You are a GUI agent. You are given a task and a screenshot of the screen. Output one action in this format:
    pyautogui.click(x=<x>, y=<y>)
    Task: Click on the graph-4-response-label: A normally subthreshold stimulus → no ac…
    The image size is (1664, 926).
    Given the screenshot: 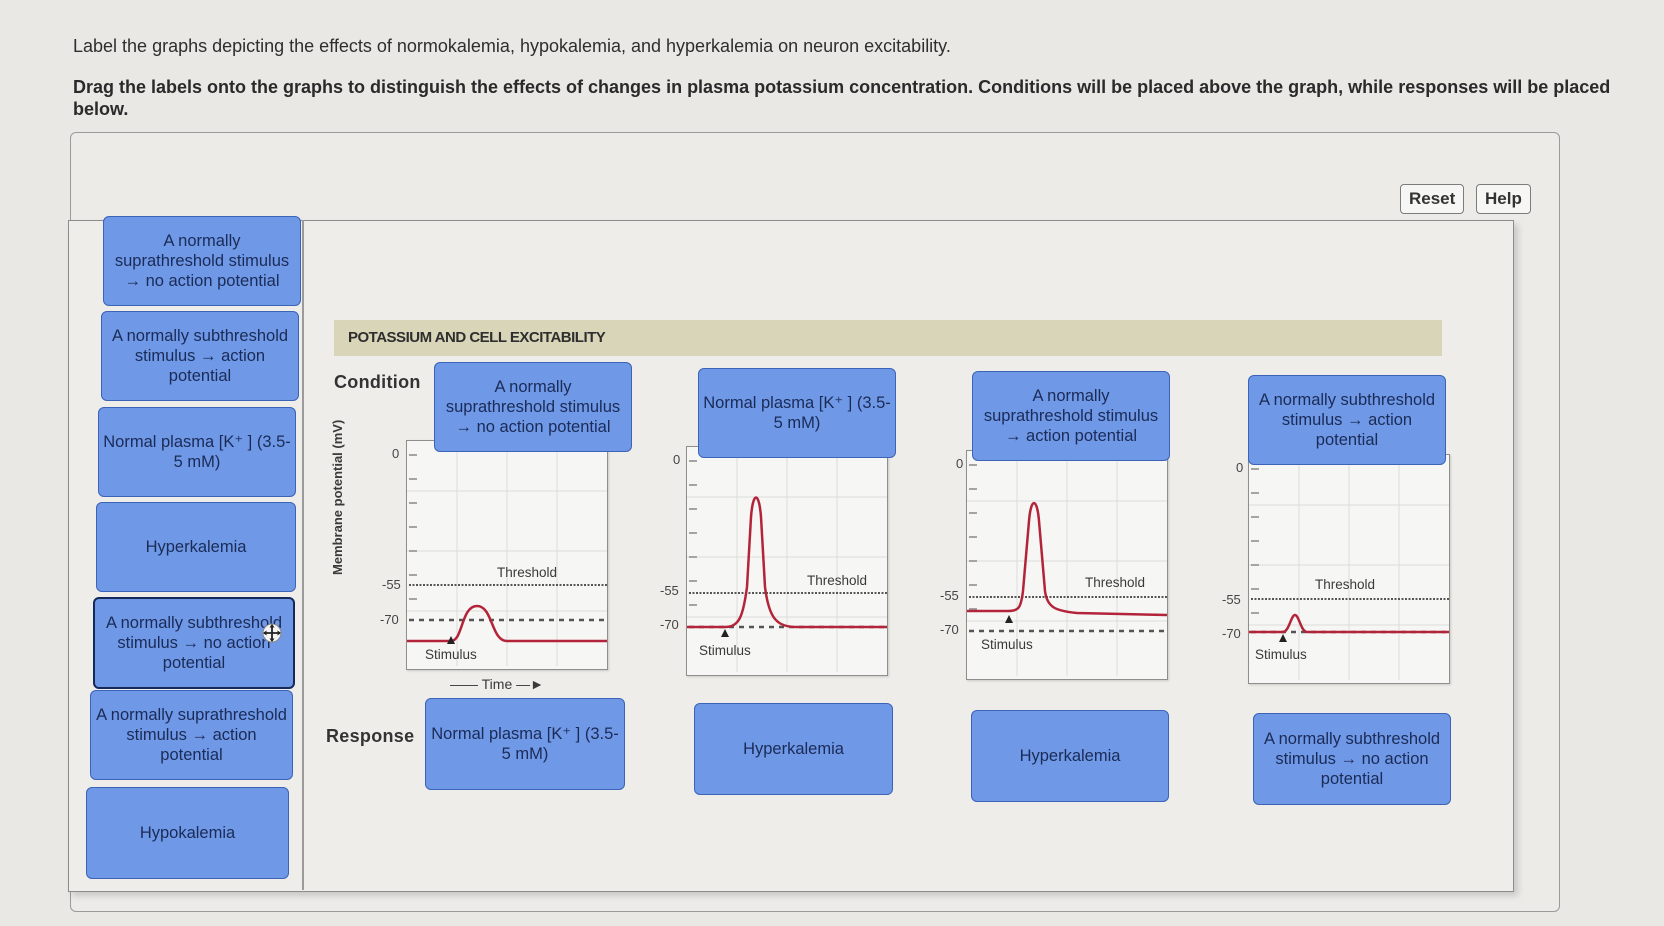 What is the action you would take?
    pyautogui.click(x=1352, y=759)
    